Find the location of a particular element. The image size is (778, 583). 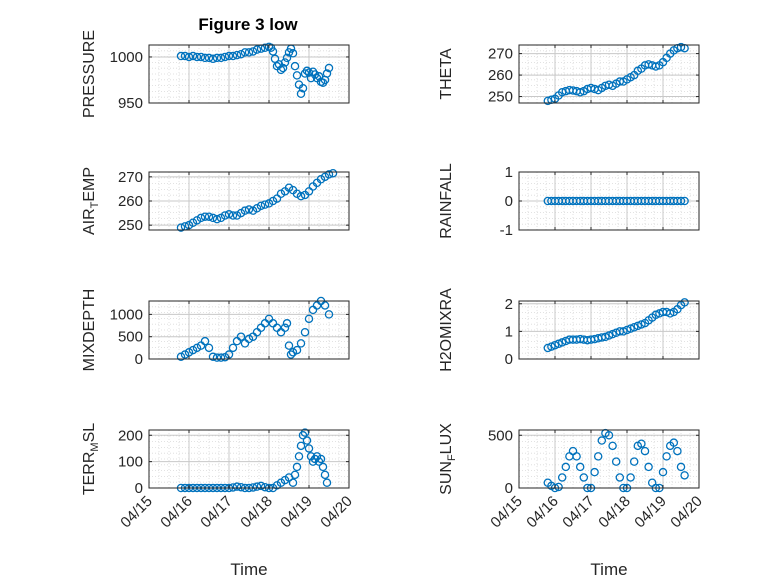

y-axis-label: MIXDEPTH is located at coordinates (89, 330).